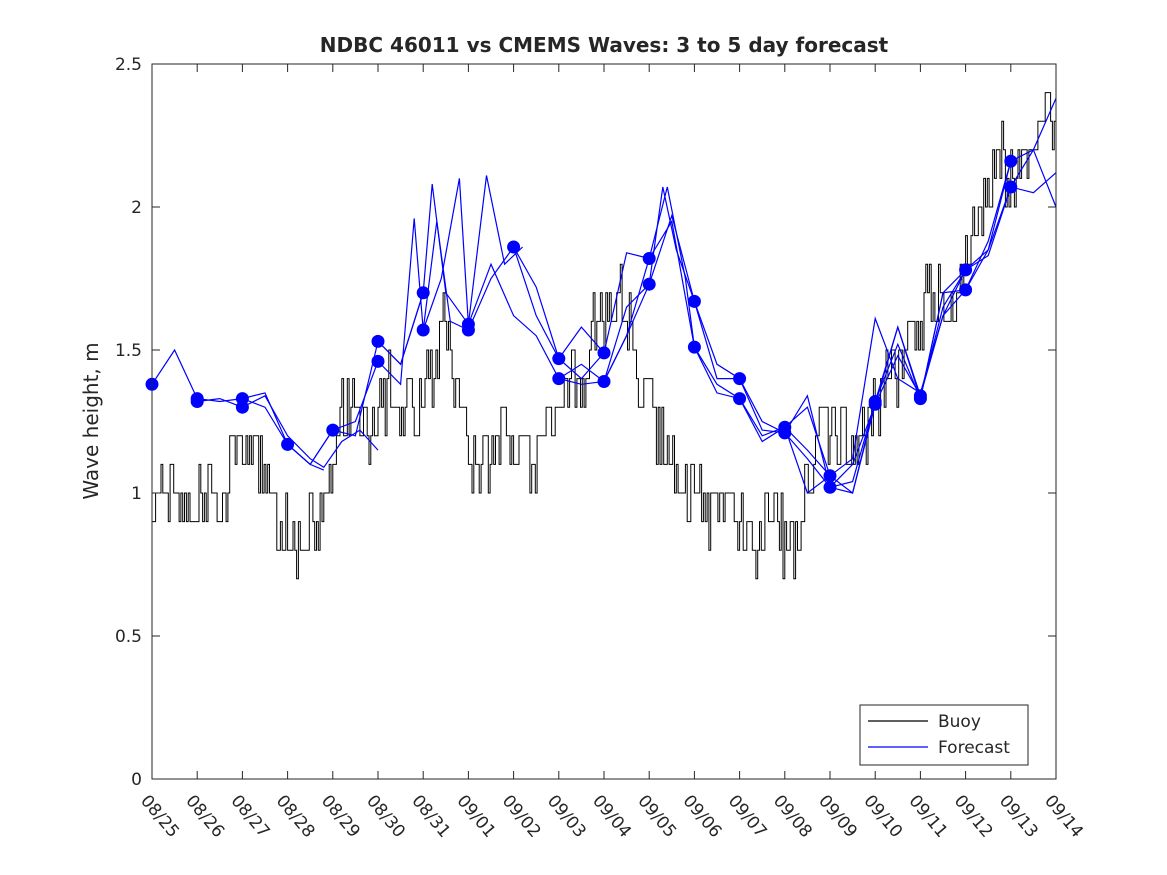 This screenshot has height=875, width=1167. What do you see at coordinates (136, 208) in the screenshot?
I see `y-tick-label: 2` at bounding box center [136, 208].